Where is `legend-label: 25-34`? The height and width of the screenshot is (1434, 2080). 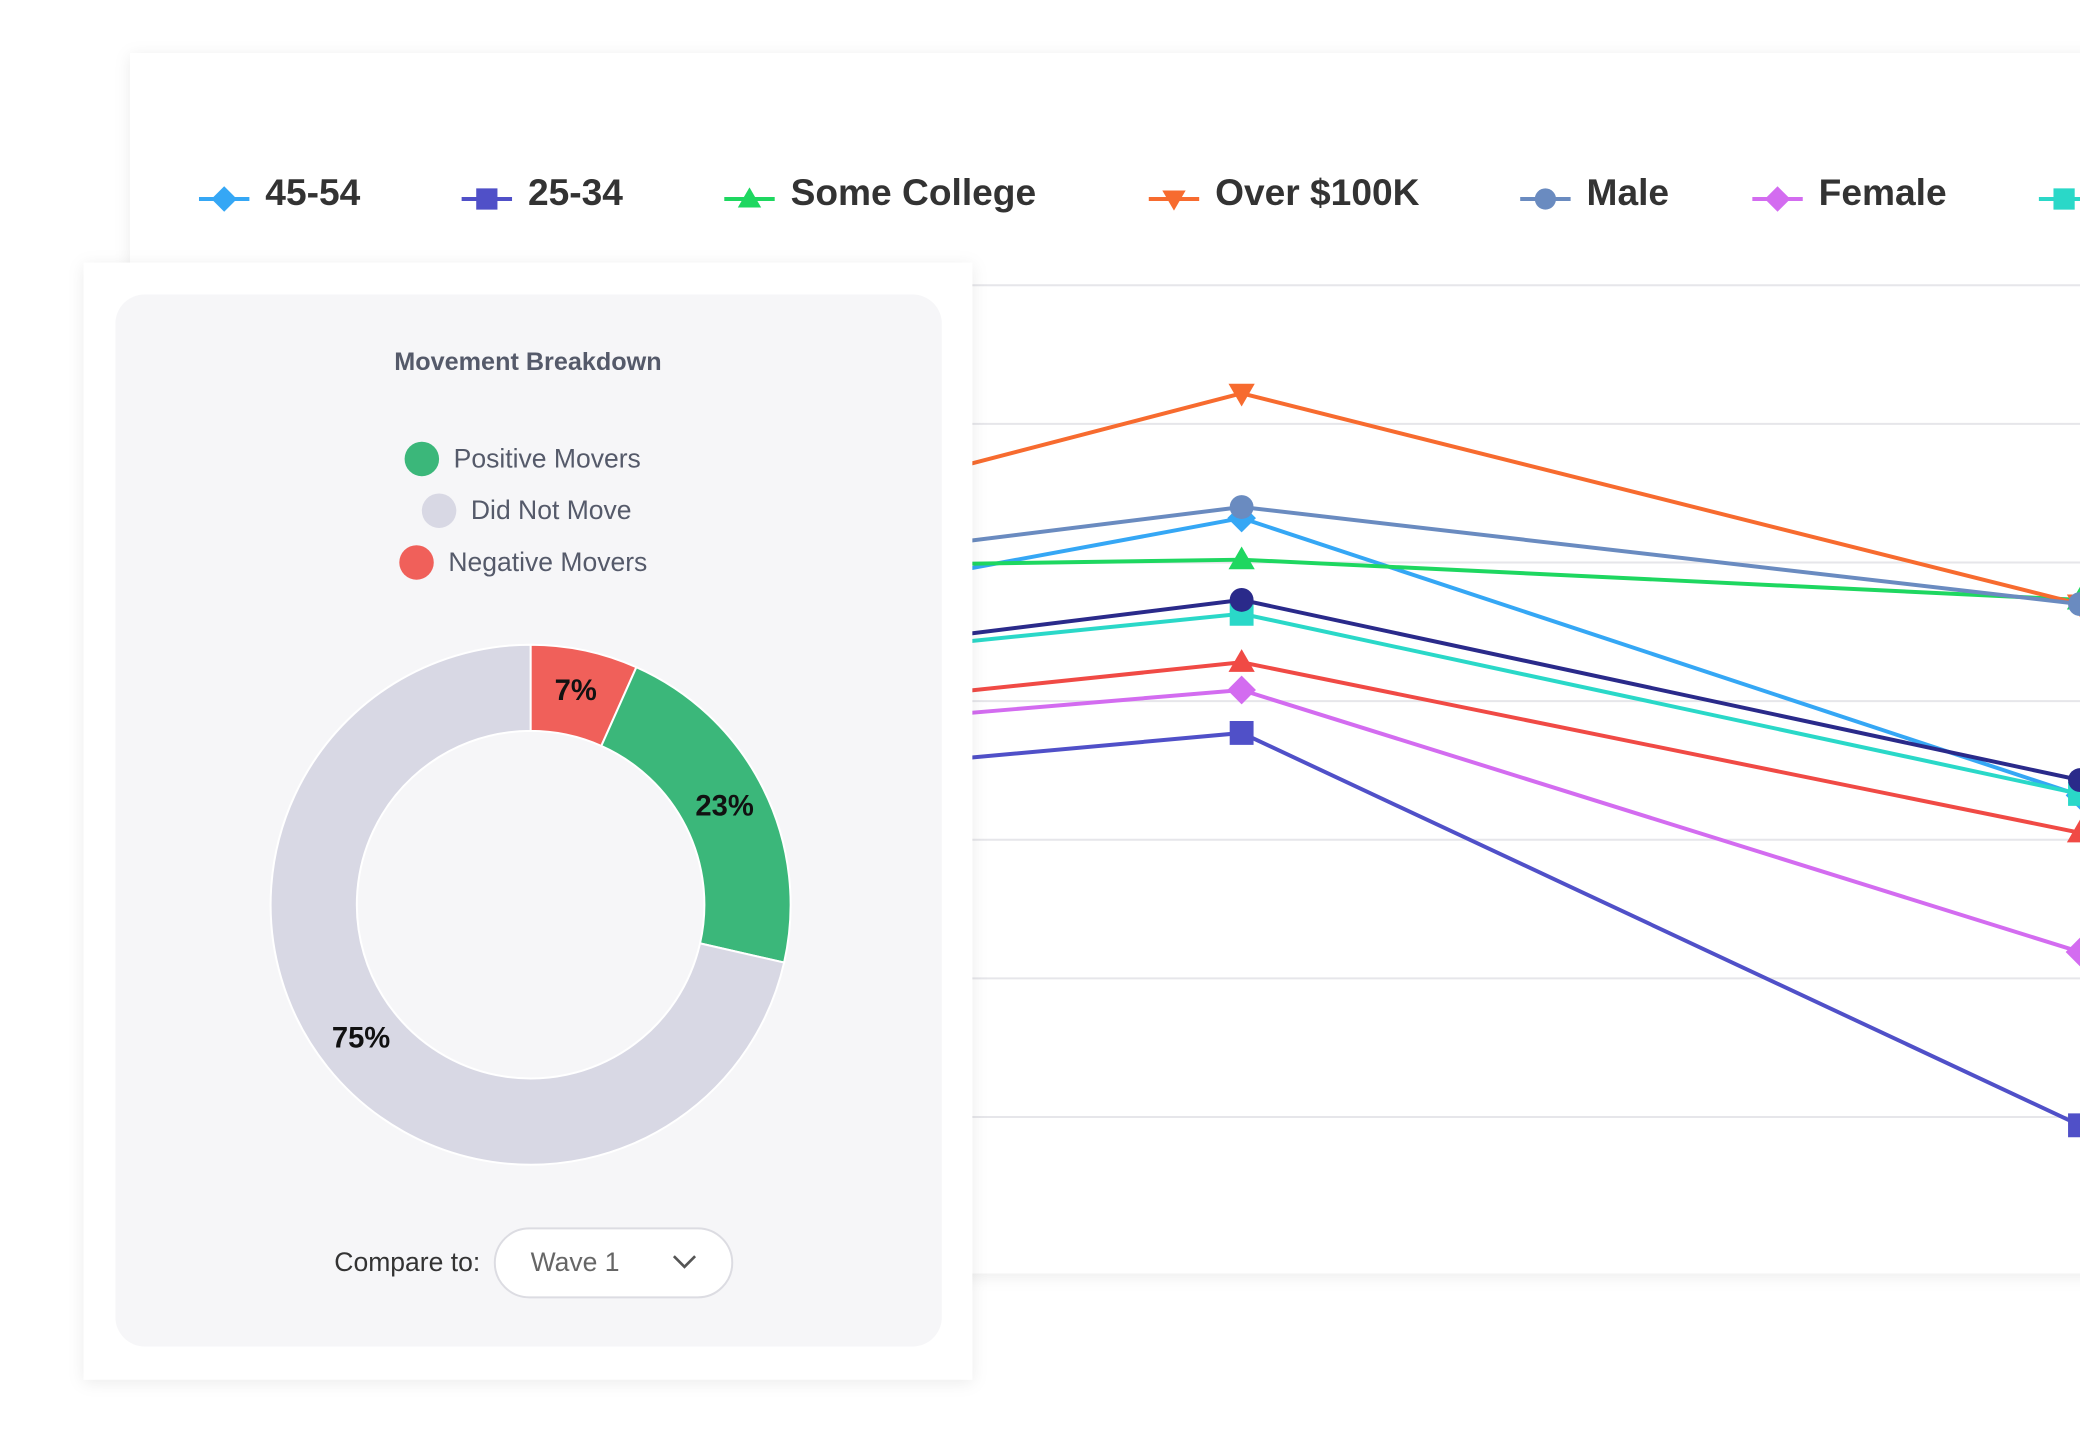 legend-label: 25-34 is located at coordinates (575, 192).